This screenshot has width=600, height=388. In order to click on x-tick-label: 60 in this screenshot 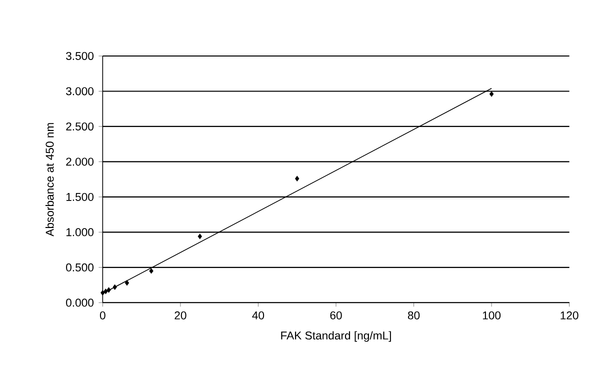, I will do `click(336, 315)`.